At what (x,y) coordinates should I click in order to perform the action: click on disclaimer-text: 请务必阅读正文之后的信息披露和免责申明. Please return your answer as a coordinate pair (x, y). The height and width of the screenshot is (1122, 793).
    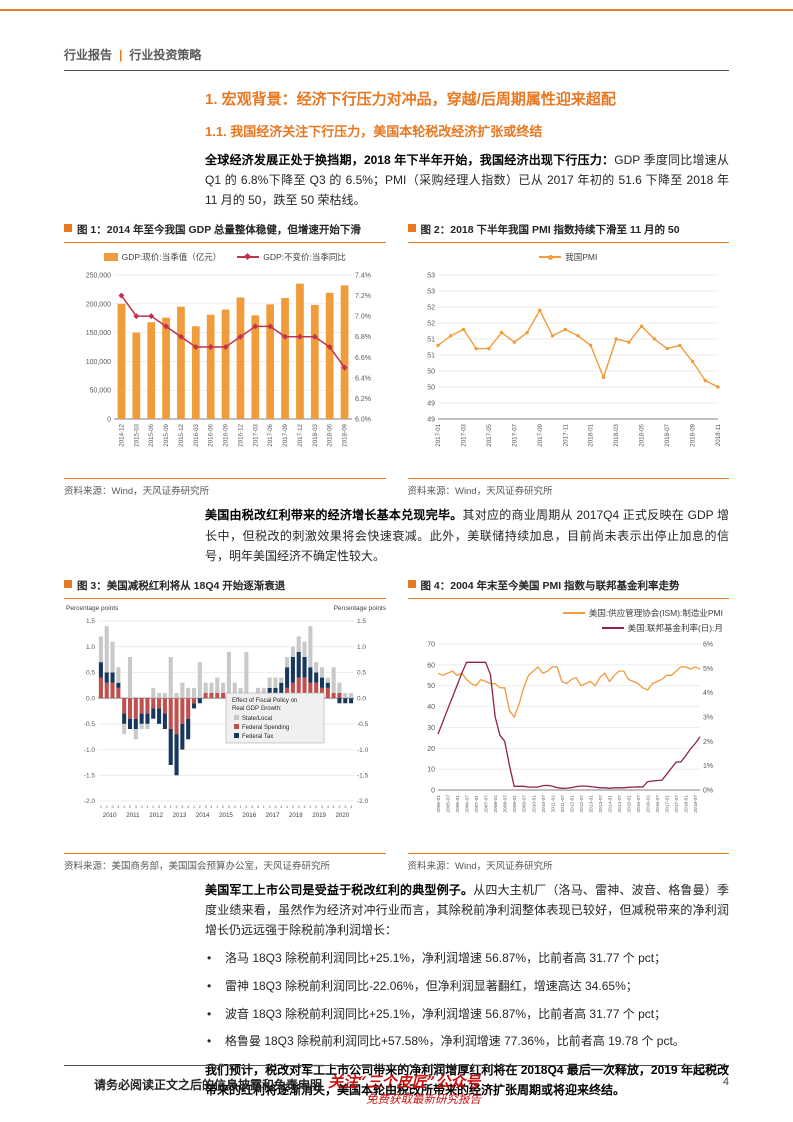
    Looking at the image, I should click on (208, 1084).